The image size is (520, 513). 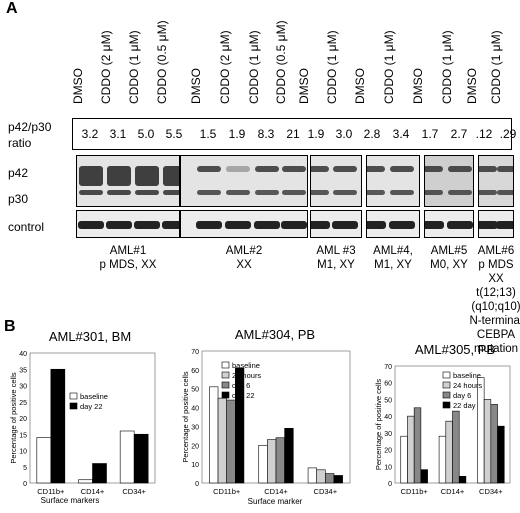 I want to click on y-tick-label: 10, so click(x=388, y=467).